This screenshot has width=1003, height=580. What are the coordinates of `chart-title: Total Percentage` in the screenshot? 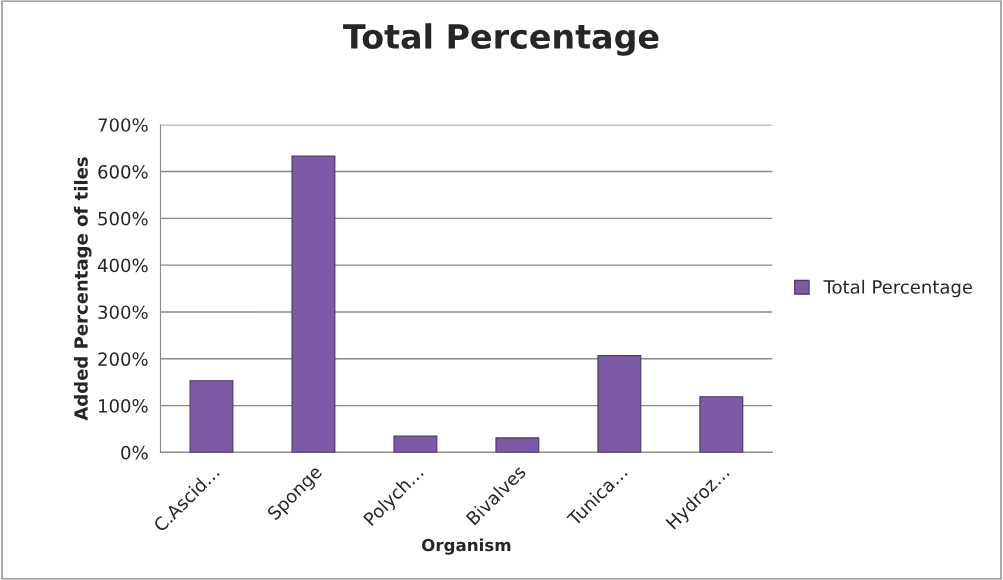 It's located at (501, 39).